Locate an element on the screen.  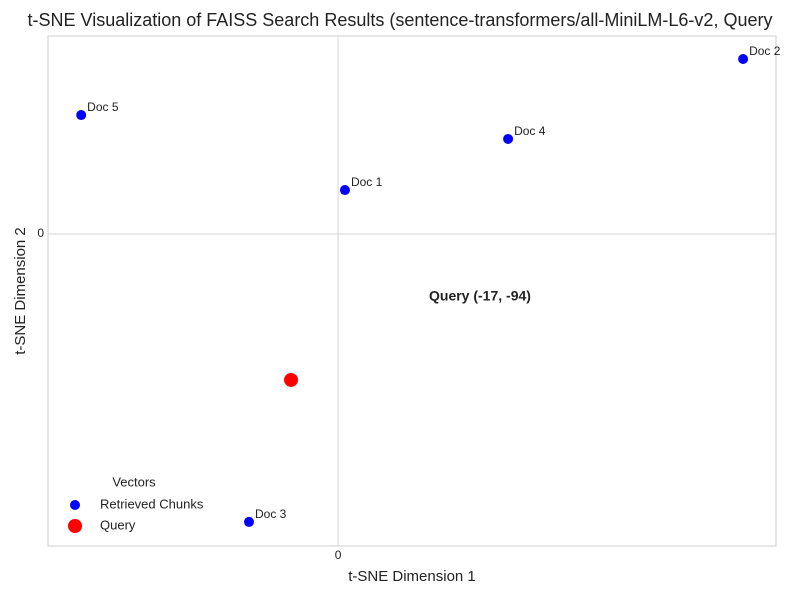
y-tick-label: 0 is located at coordinates (40, 233).